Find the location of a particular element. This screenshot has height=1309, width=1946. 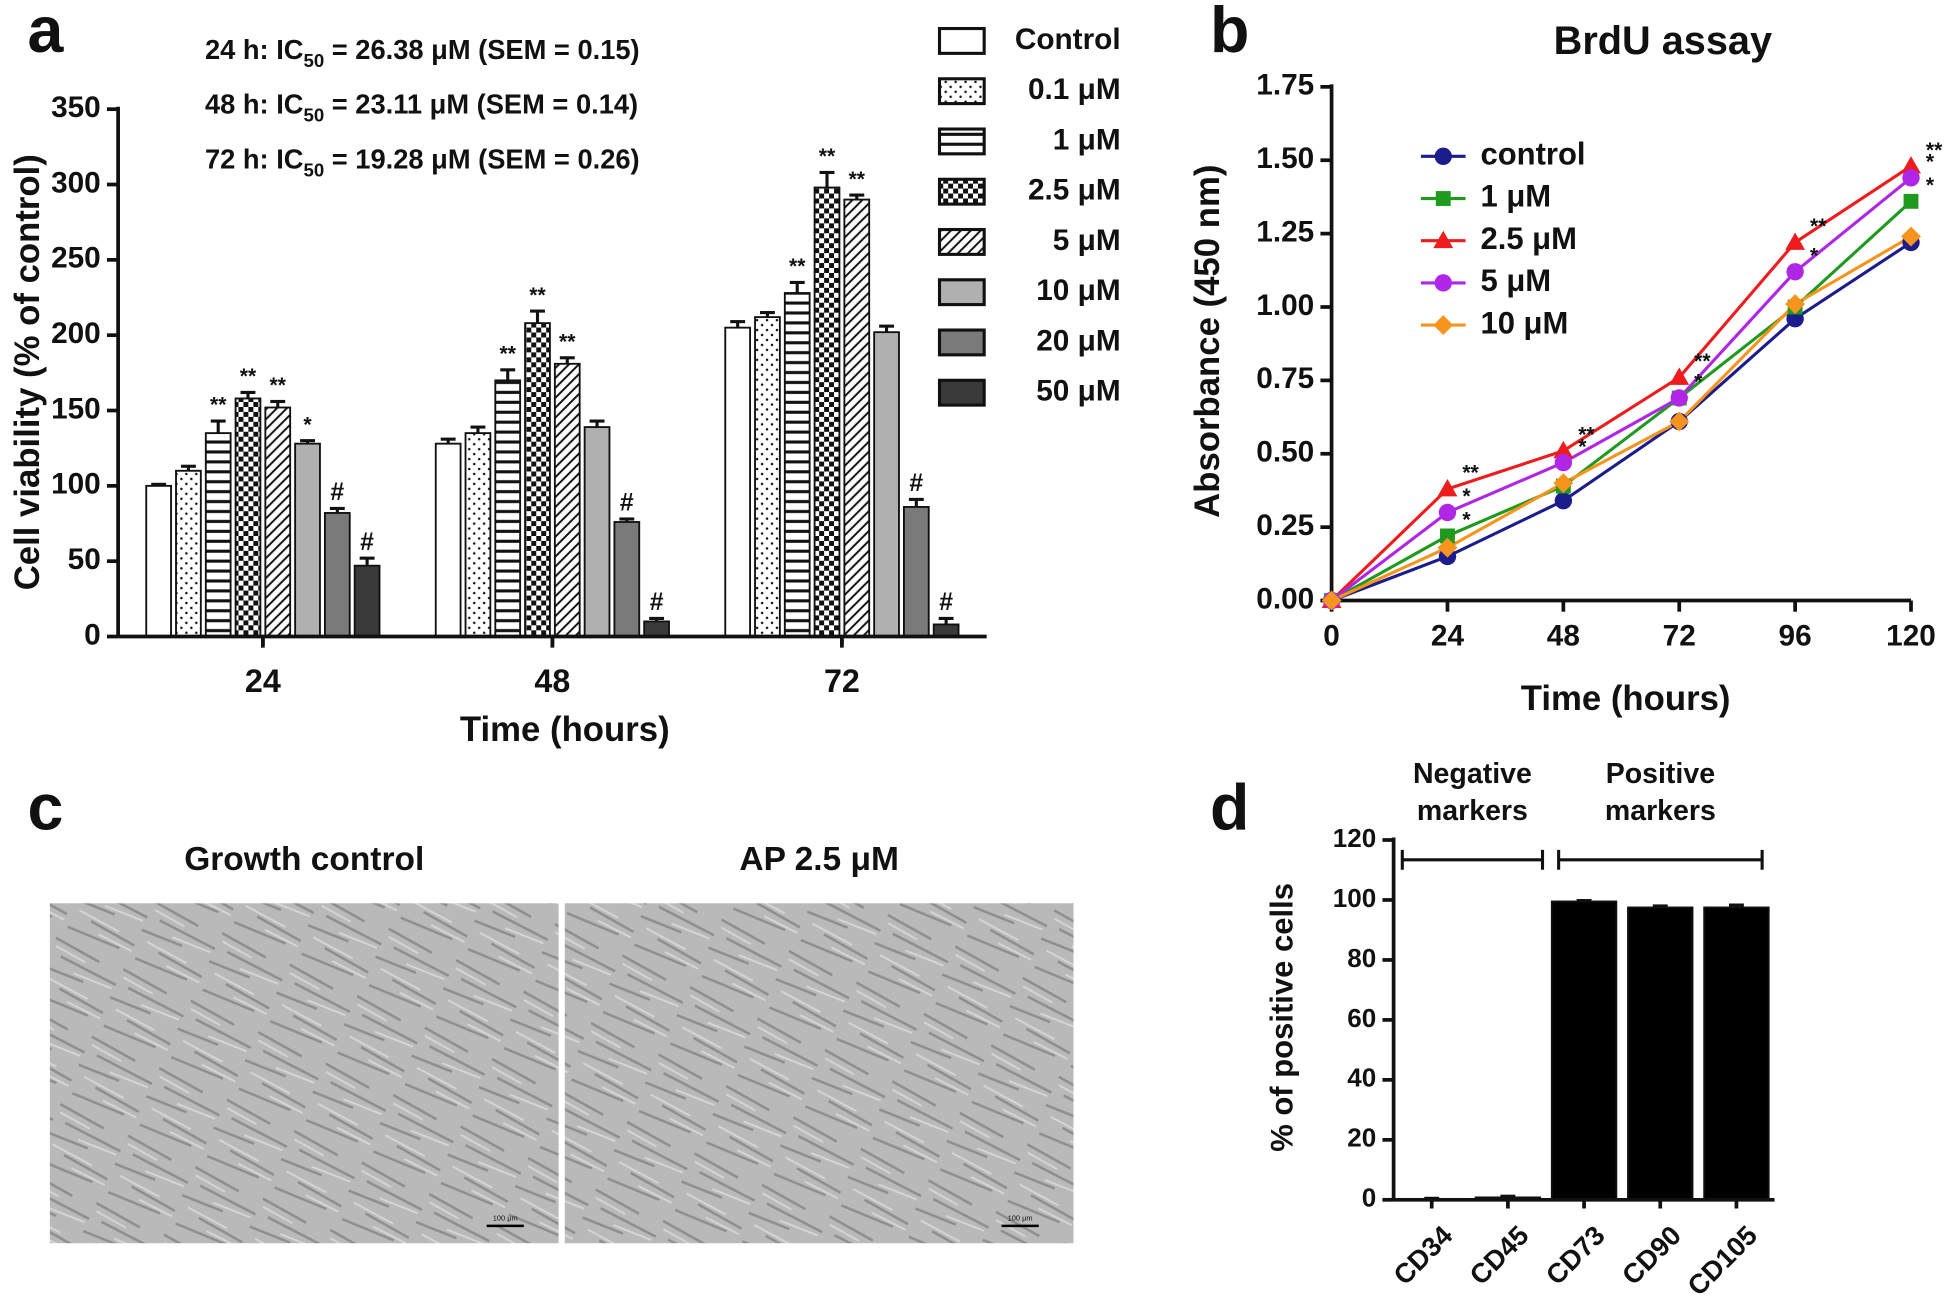

y-tick-label: 20 is located at coordinates (1361, 1138).